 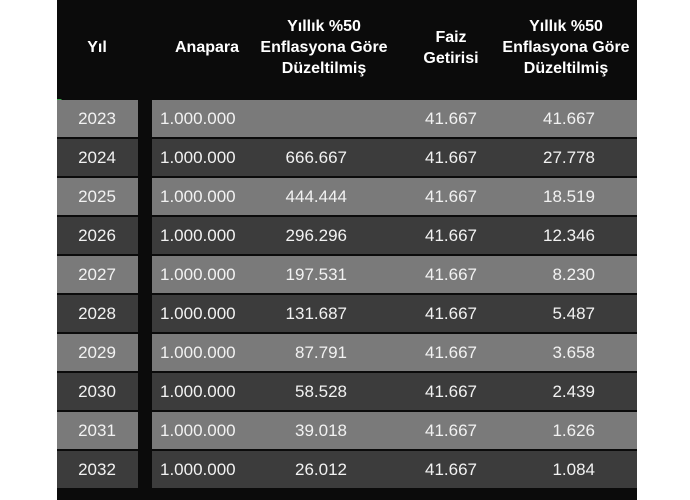 I want to click on cell-adjusted-principal: 197.531, so click(x=316, y=274).